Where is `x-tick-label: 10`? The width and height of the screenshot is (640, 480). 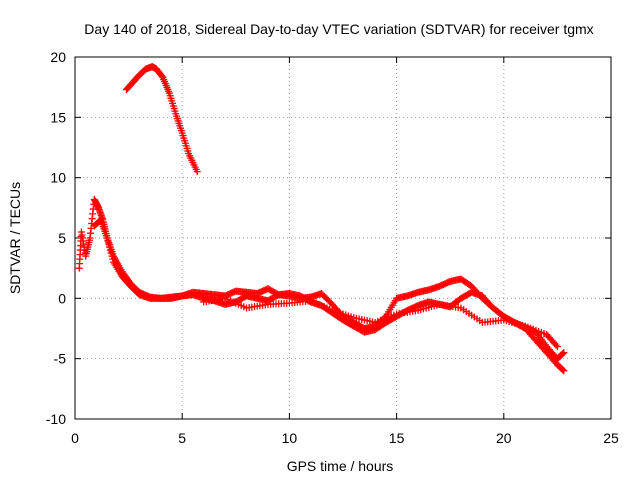
x-tick-label: 10 is located at coordinates (290, 438).